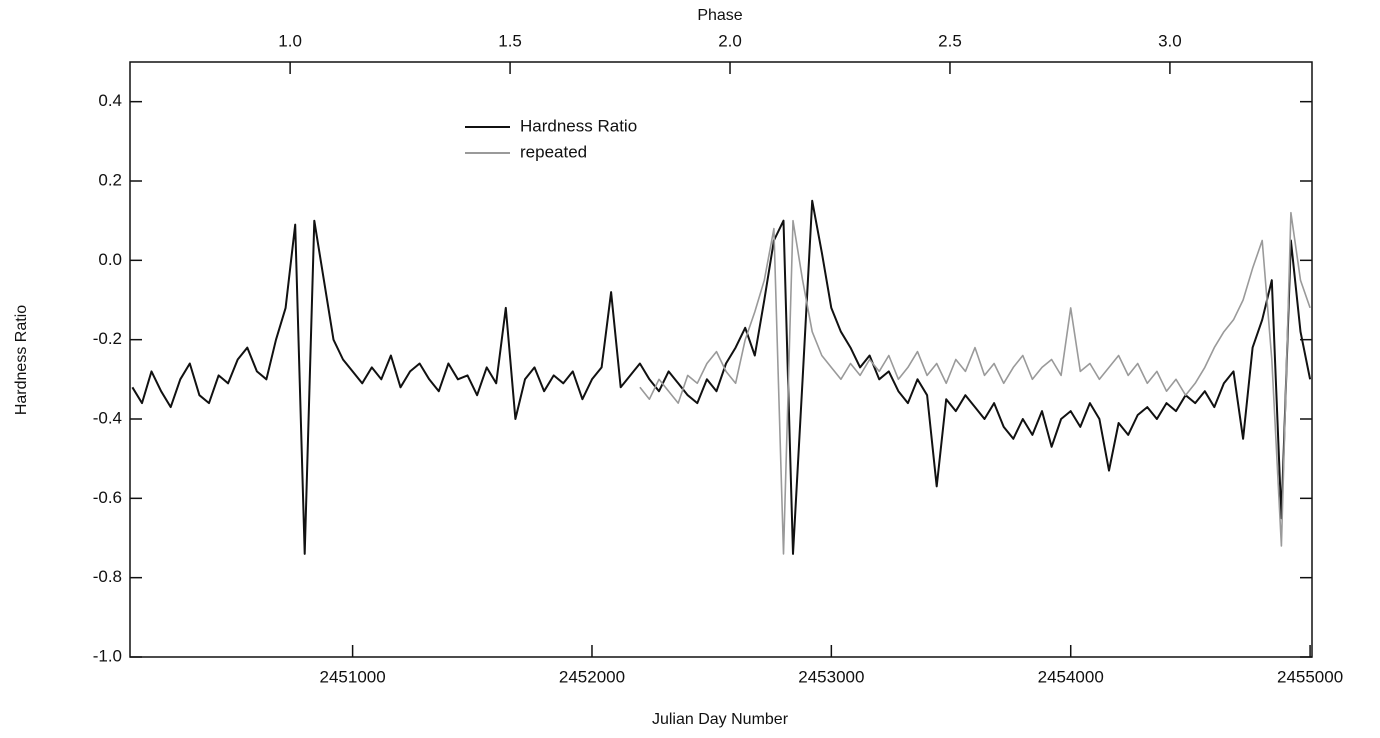  Describe the element at coordinates (510, 40) in the screenshot. I see `x2-tick-label: 1.5` at that location.